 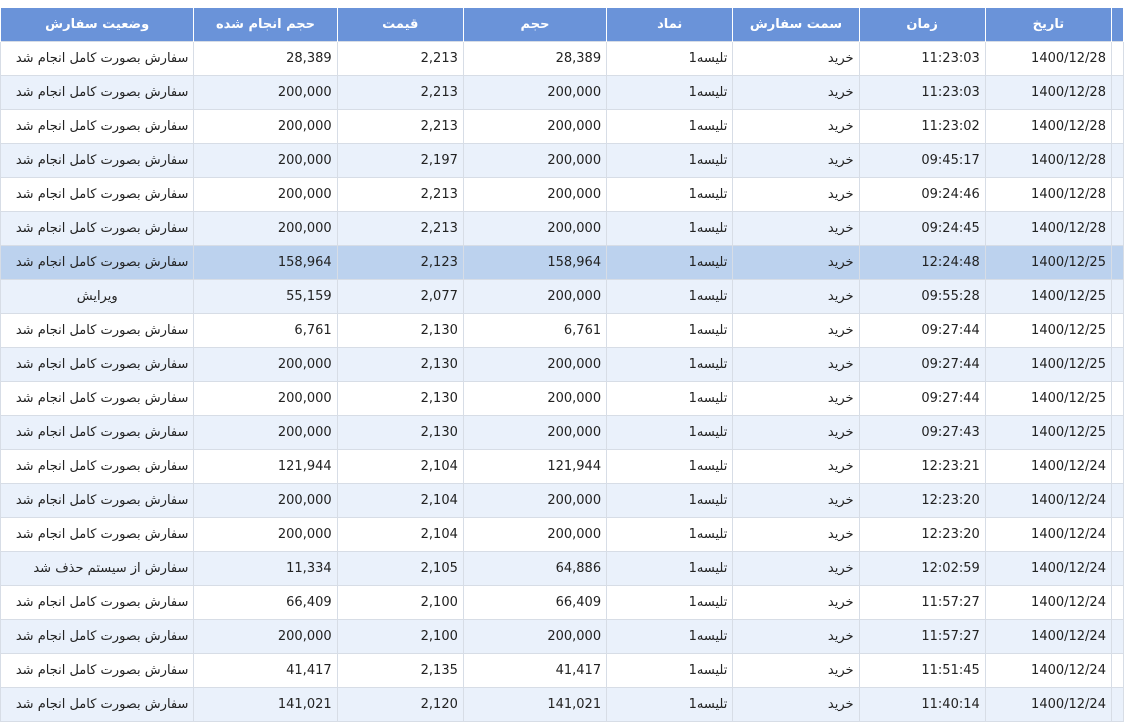 I want to click on cell-time: 11:23:03, so click(x=922, y=92).